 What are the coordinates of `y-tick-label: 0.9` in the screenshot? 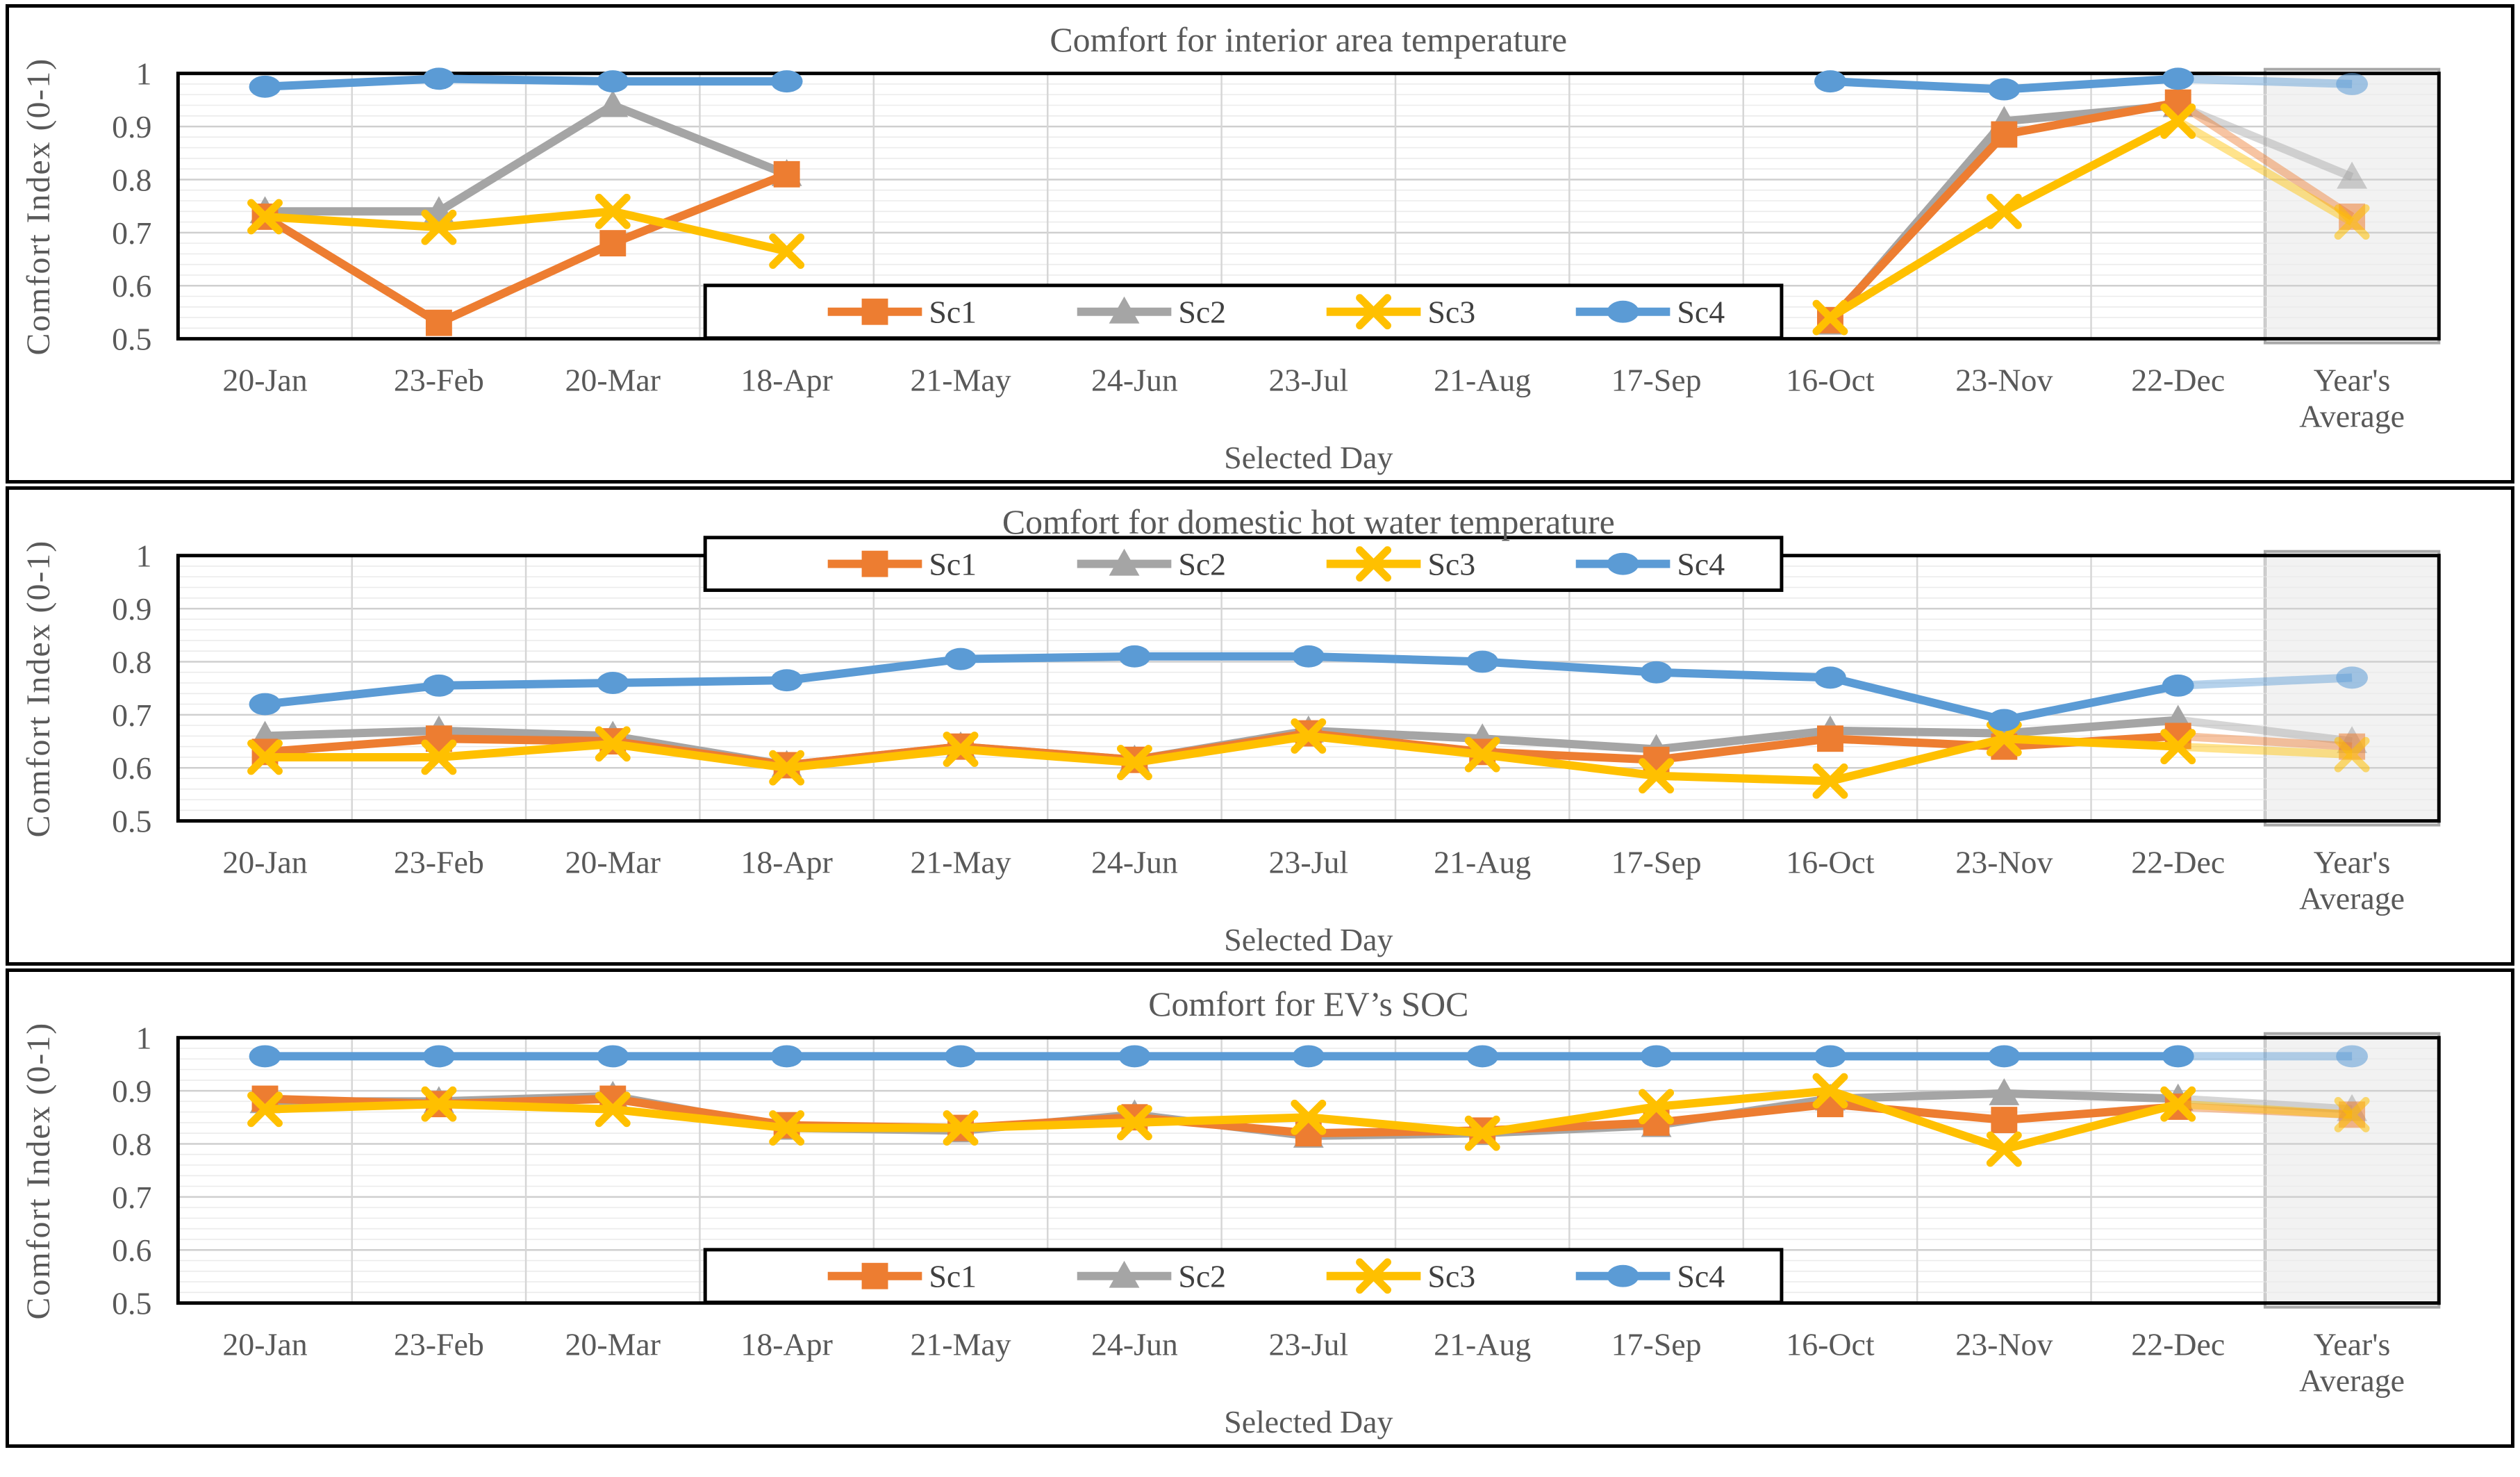 It's located at (131, 1091).